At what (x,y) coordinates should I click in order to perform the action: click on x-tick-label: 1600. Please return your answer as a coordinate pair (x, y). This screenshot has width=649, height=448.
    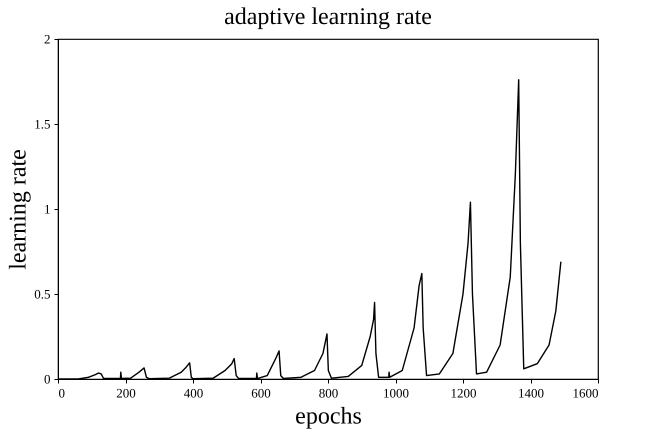
    Looking at the image, I should click on (585, 393).